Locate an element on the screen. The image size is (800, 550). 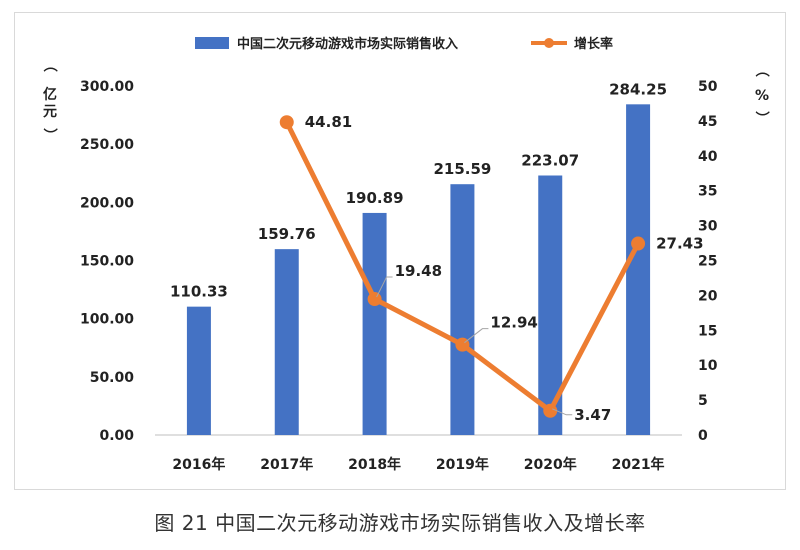
chart-caption: 图 21 中国二次元移动游戏市场实际销售收入及增长率 is located at coordinates (400, 523).